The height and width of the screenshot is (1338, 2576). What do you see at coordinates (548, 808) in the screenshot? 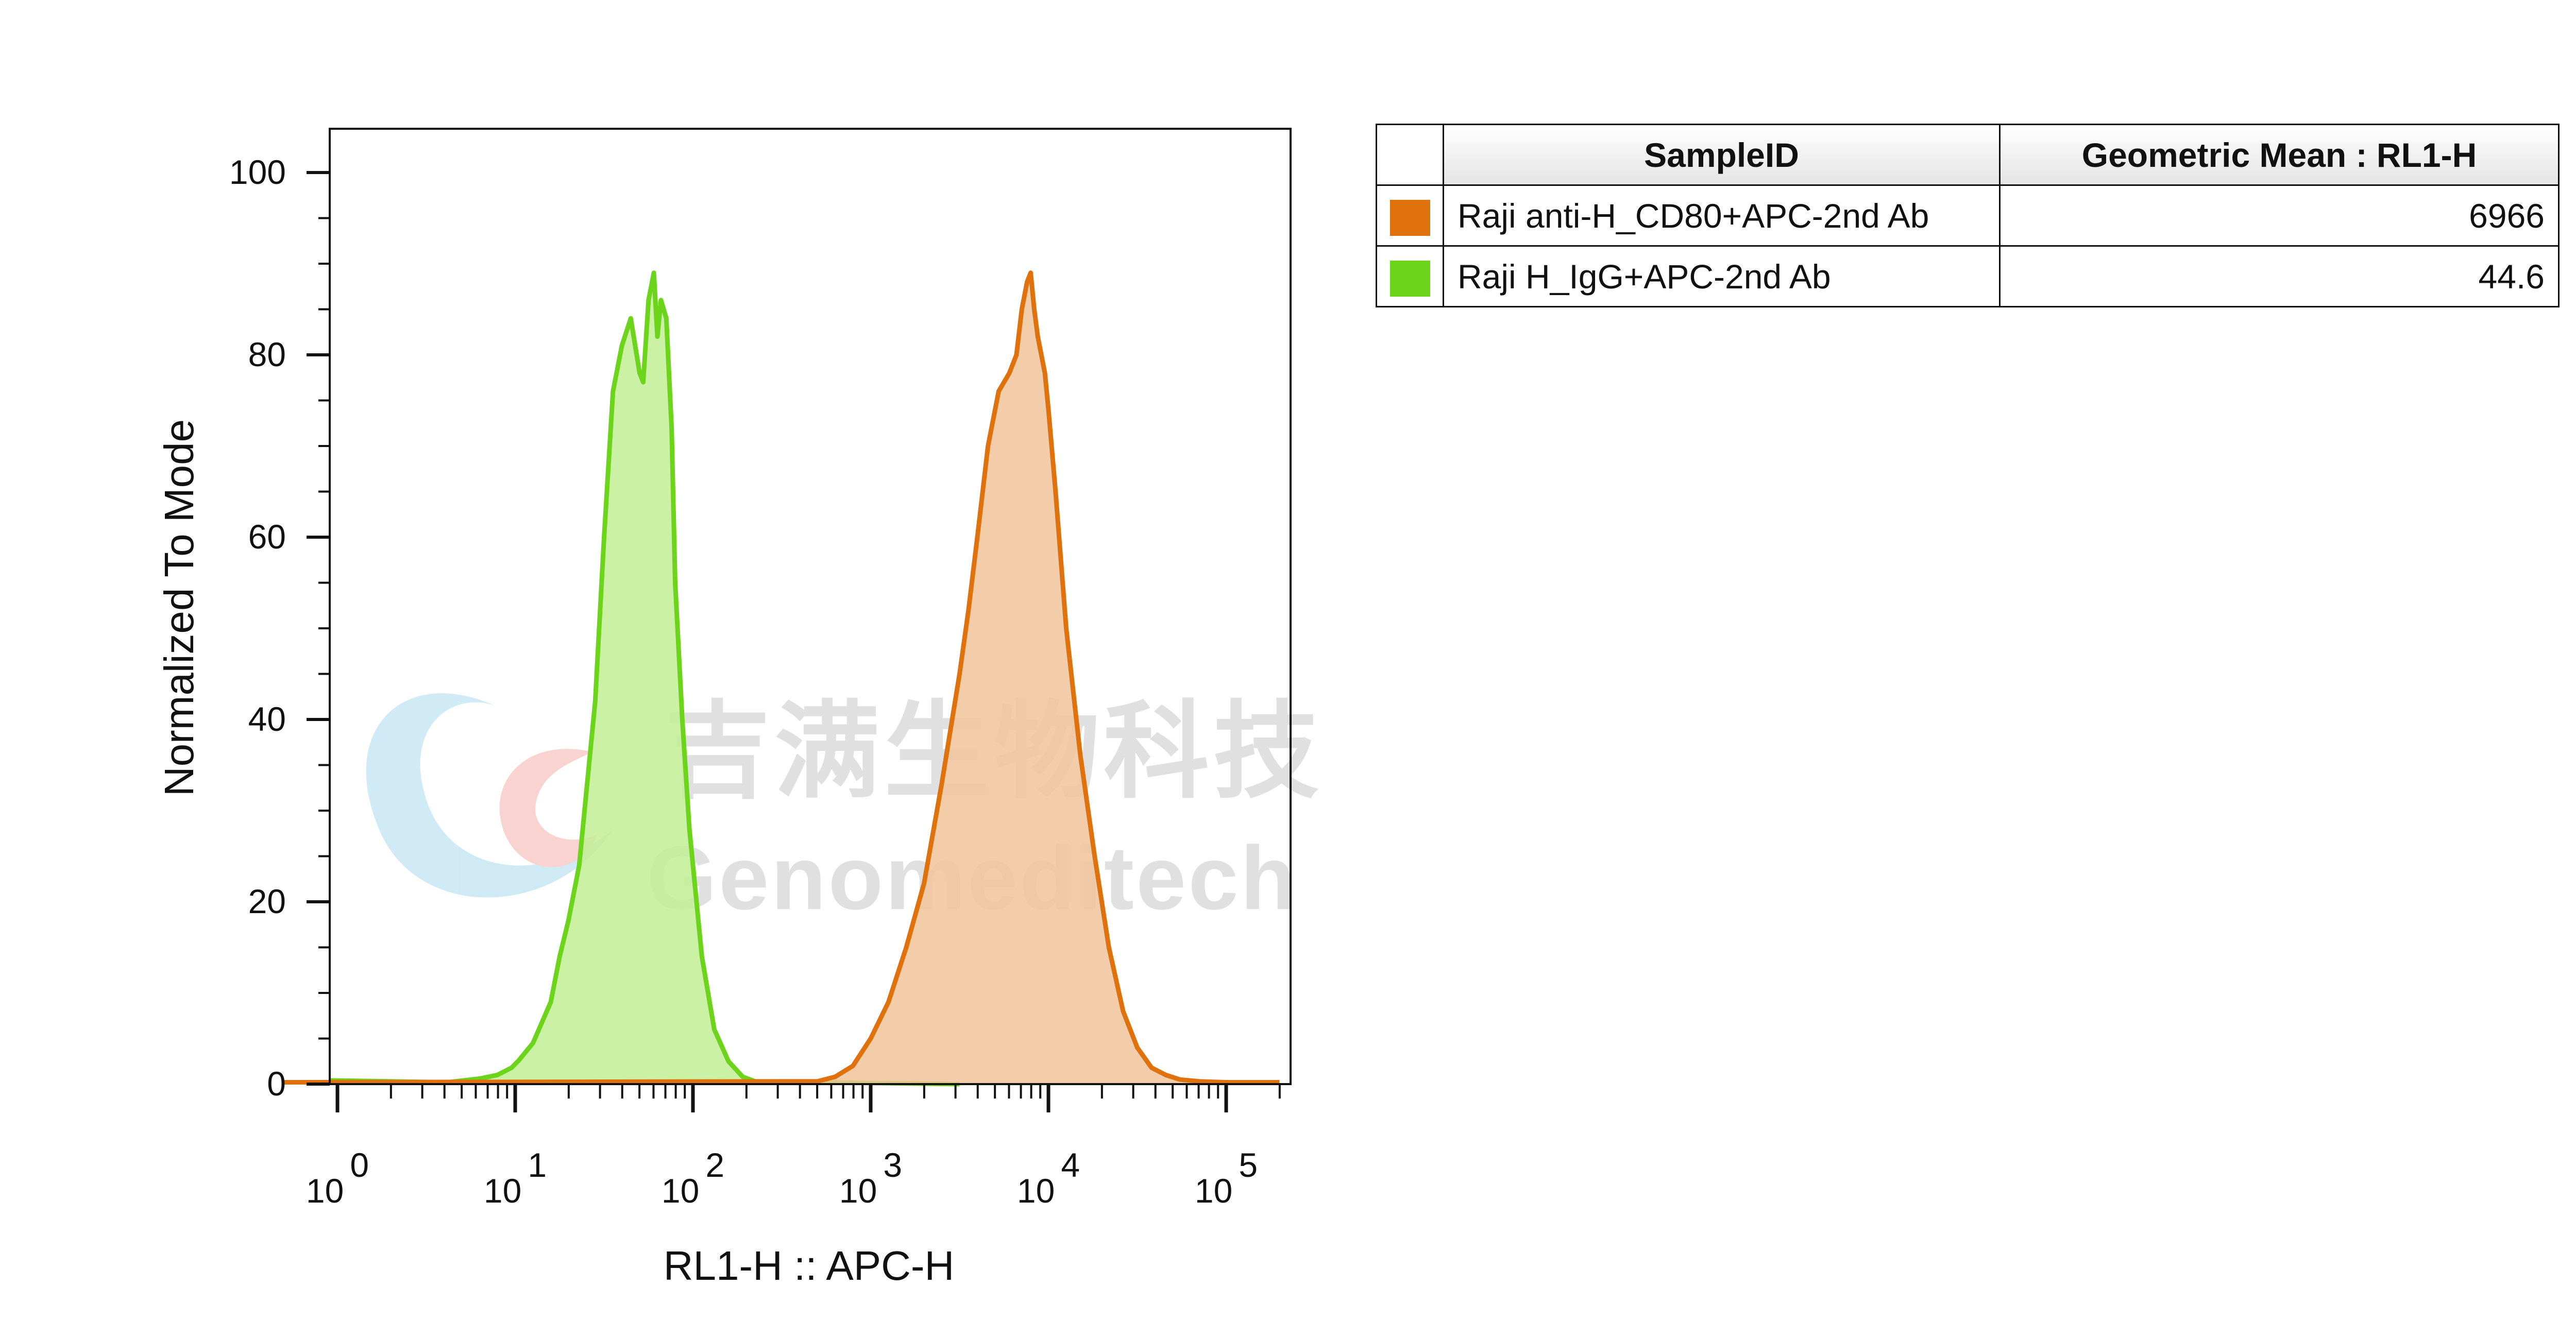
I see `watermark-logo-accent-icon` at bounding box center [548, 808].